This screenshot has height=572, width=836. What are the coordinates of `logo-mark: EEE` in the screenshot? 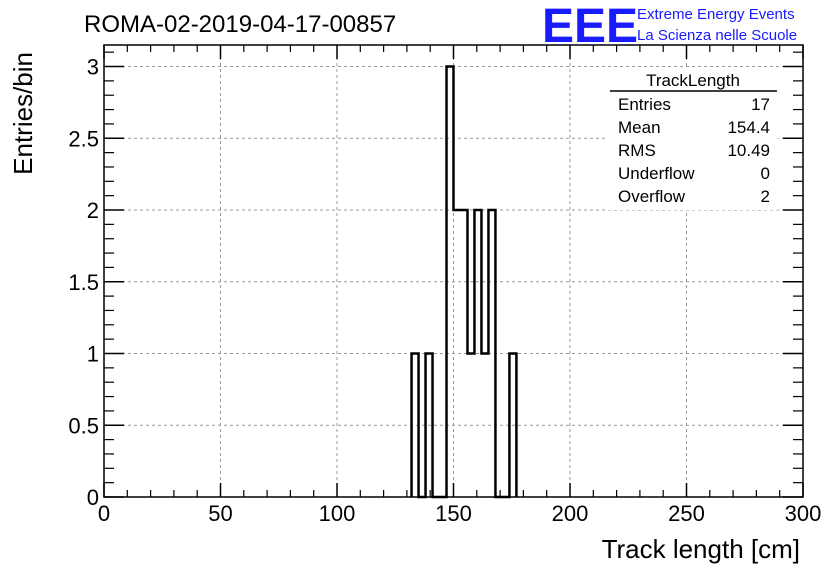 It's located at (590, 26).